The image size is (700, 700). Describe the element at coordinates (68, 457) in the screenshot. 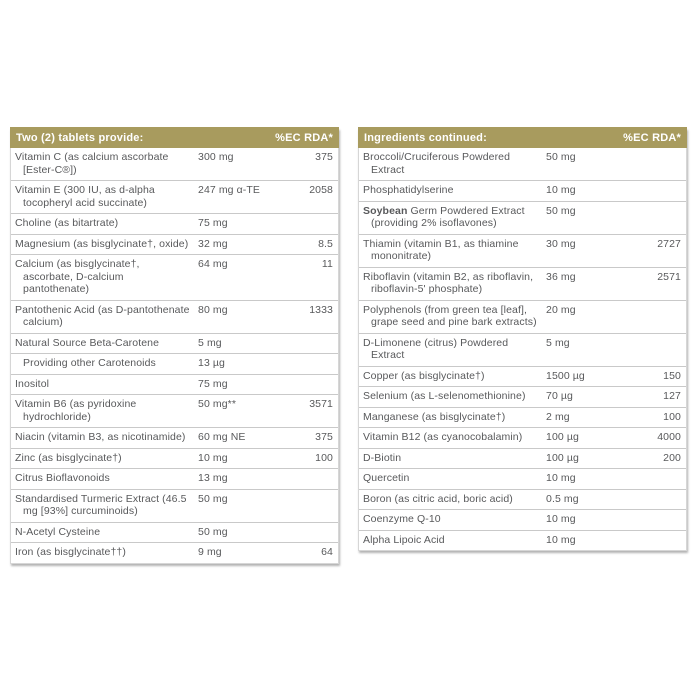

I see `ingredient-name: Zinc (as bisglycinate†)` at that location.